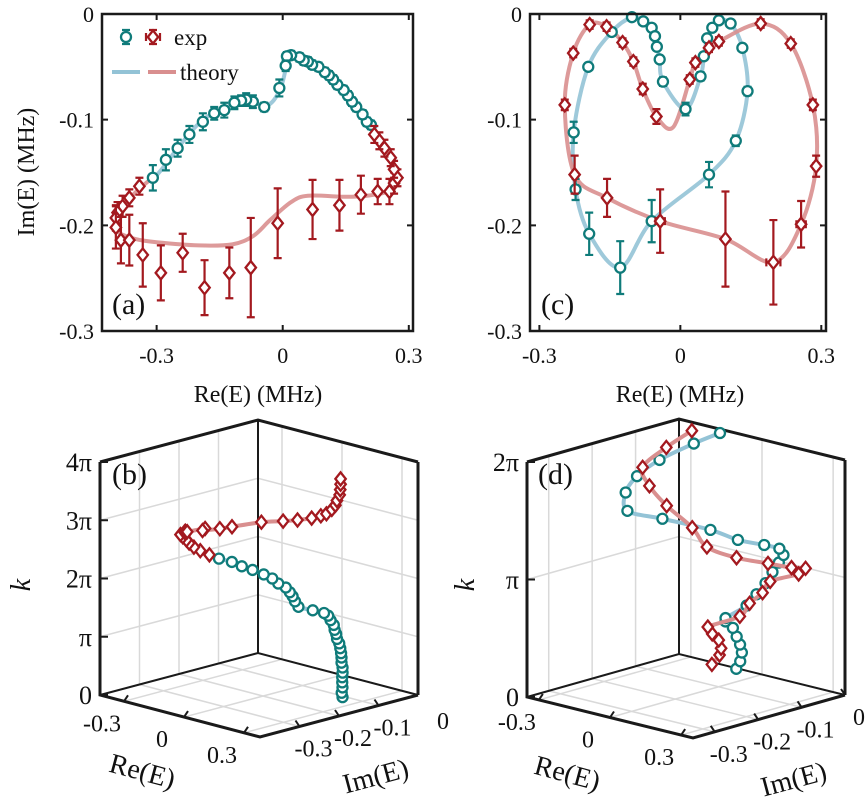  I want to click on y-tick-label: -0.3, so click(504, 331).